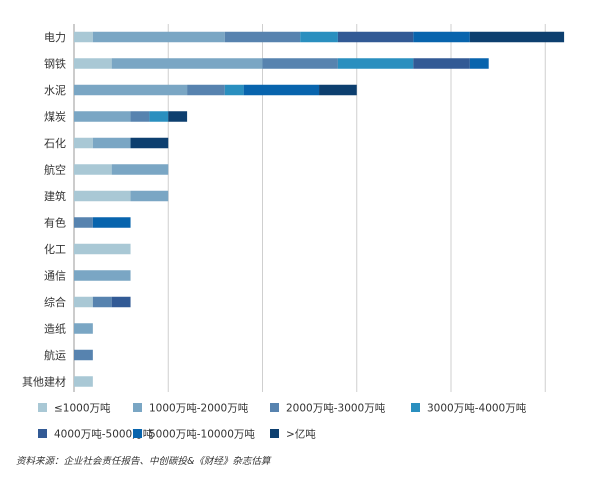  I want to click on legend-label: 5000万吨-10000万吨, so click(202, 434).